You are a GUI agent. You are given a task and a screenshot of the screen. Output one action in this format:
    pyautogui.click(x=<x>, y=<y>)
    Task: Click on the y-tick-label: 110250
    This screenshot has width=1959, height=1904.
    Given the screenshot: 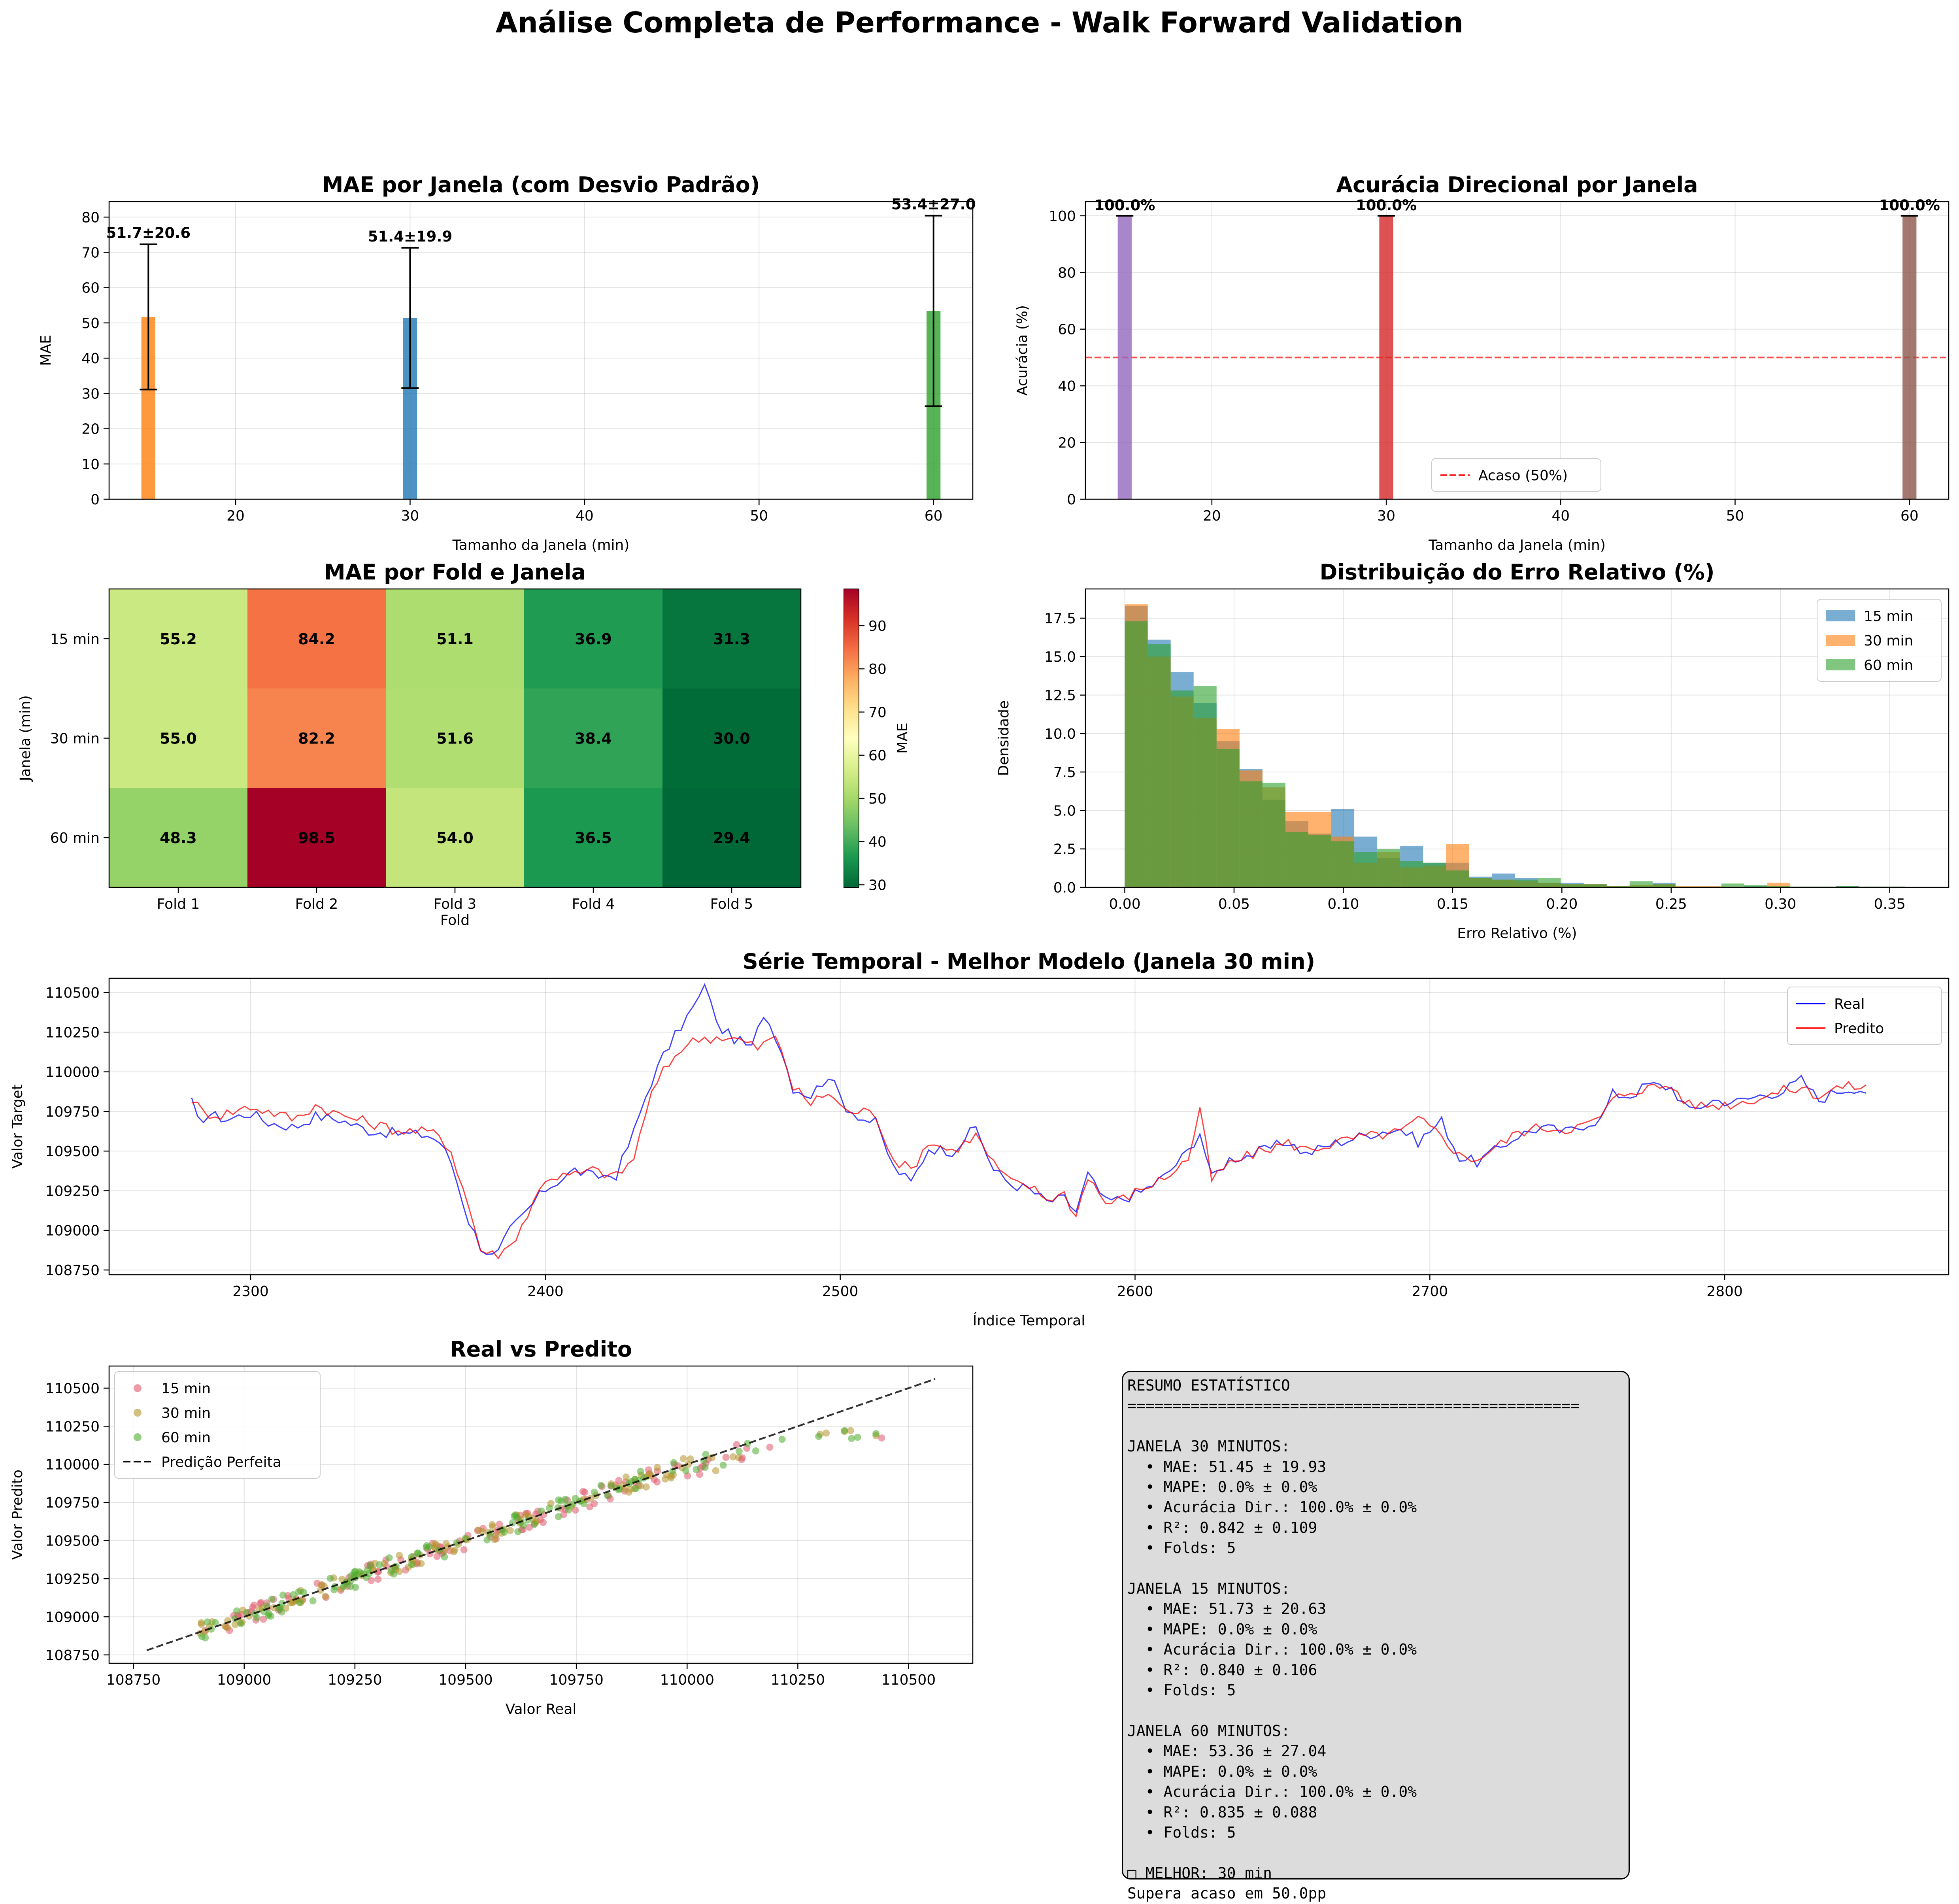 What is the action you would take?
    pyautogui.click(x=72, y=1033)
    